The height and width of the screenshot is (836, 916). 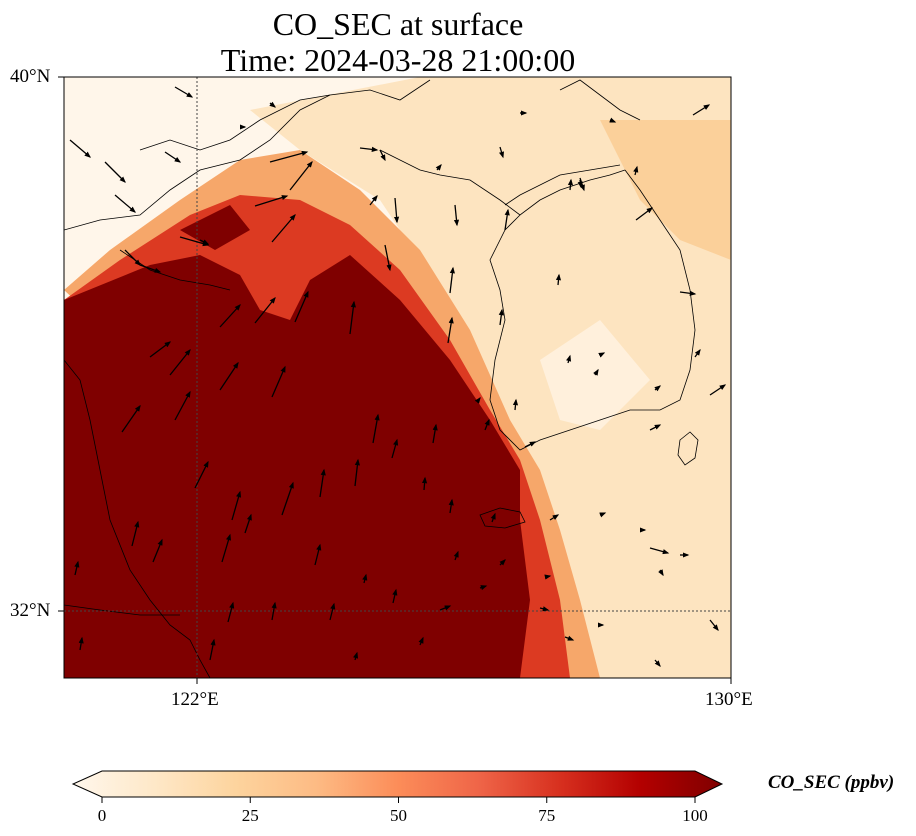 What do you see at coordinates (102, 815) in the screenshot?
I see `colorbar-tick-label: 0` at bounding box center [102, 815].